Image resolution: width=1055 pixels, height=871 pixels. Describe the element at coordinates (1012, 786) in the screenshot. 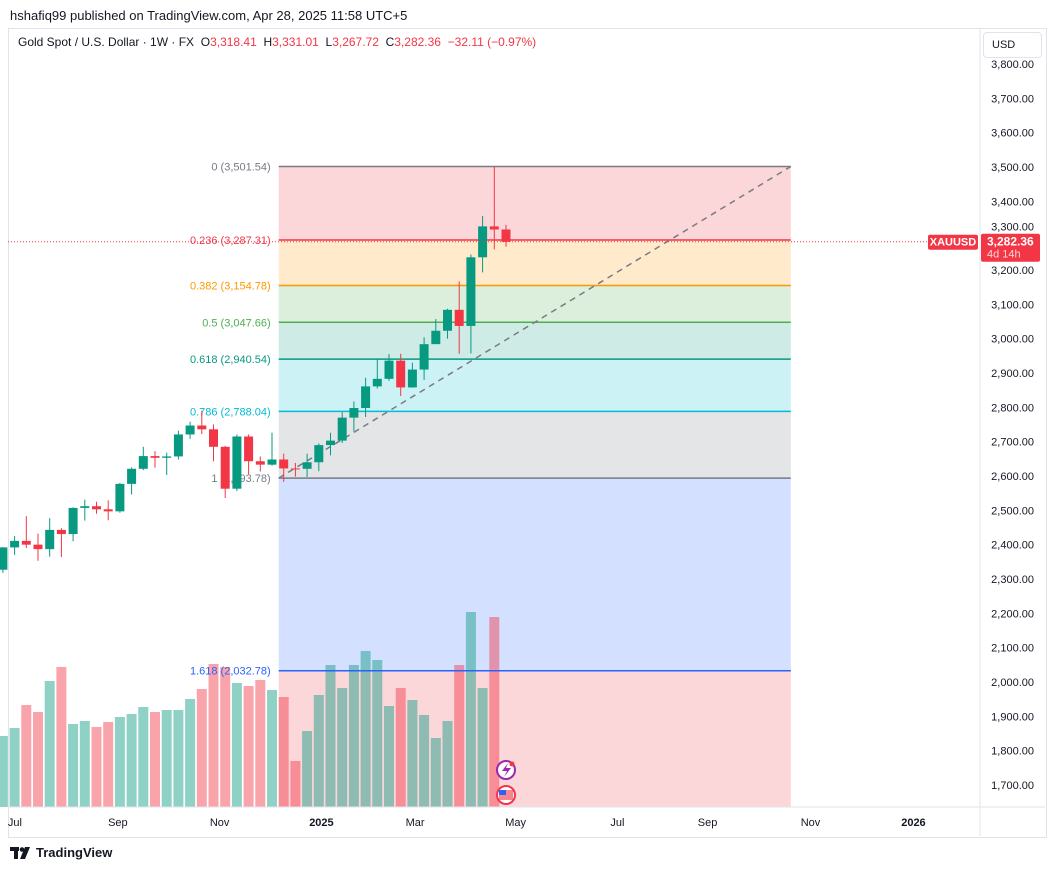

I see `y-tick-label: 1,700.00` at that location.